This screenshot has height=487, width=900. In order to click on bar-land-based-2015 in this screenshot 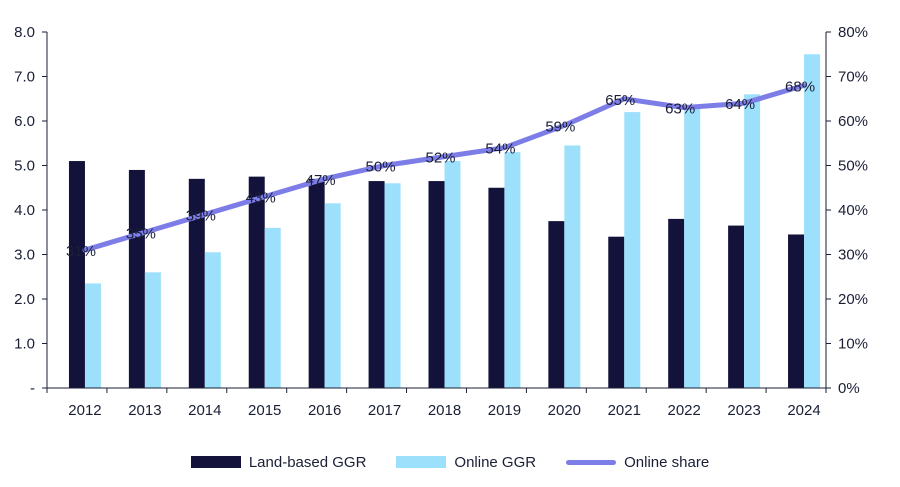, I will do `click(256, 282)`.